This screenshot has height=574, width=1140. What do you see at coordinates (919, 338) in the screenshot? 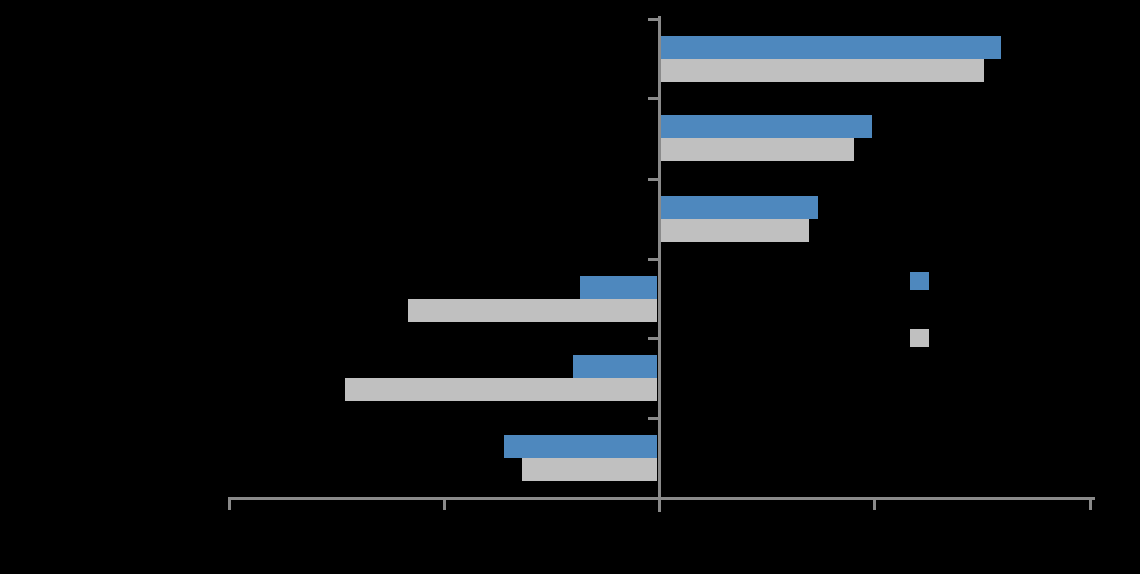
I see `legend-series-2-swatch` at bounding box center [919, 338].